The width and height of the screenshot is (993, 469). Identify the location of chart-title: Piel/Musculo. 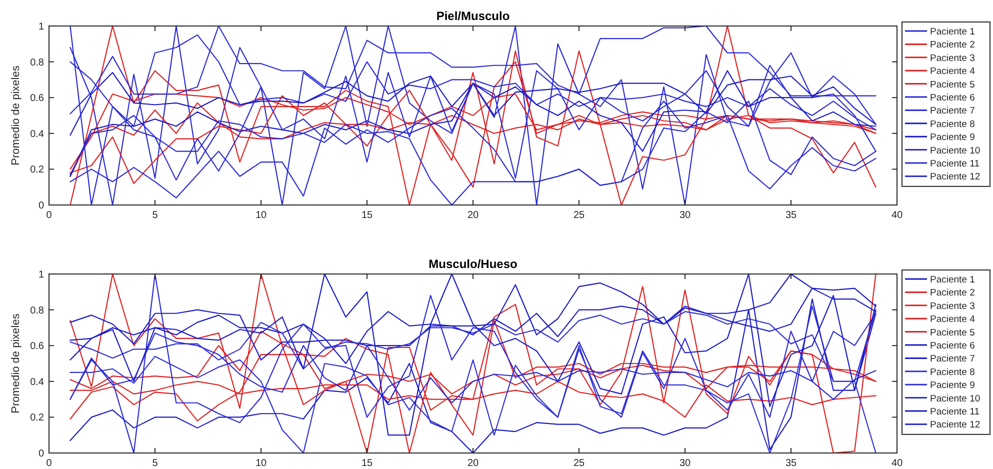
(473, 16).